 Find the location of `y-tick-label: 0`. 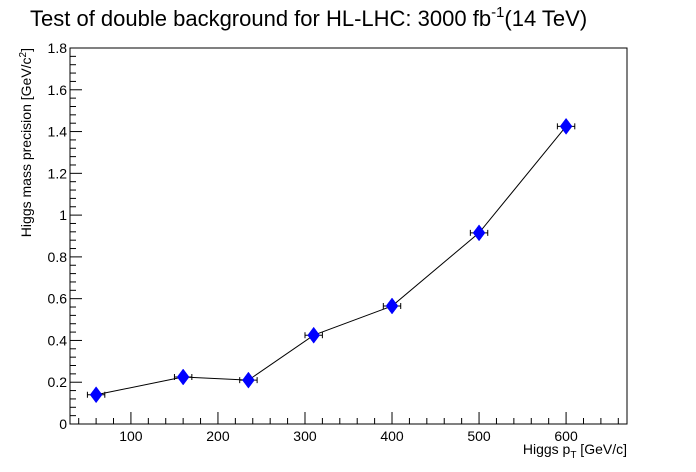

y-tick-label: 0 is located at coordinates (63, 424).